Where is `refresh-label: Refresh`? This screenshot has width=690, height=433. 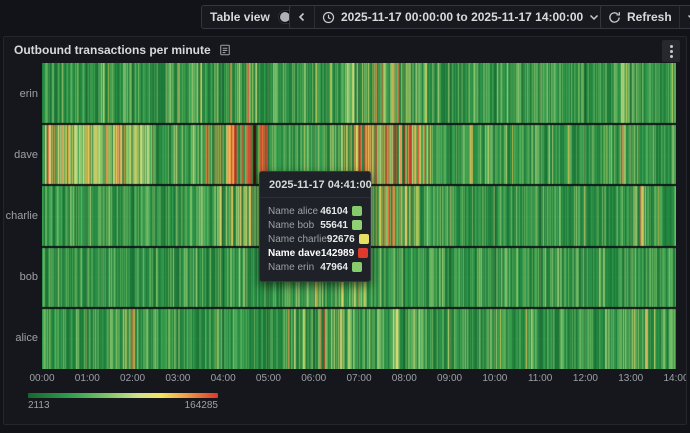 refresh-label: Refresh is located at coordinates (649, 17).